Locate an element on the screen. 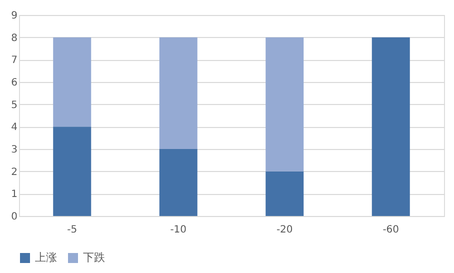  x-tick-label: -5 is located at coordinates (72, 230).